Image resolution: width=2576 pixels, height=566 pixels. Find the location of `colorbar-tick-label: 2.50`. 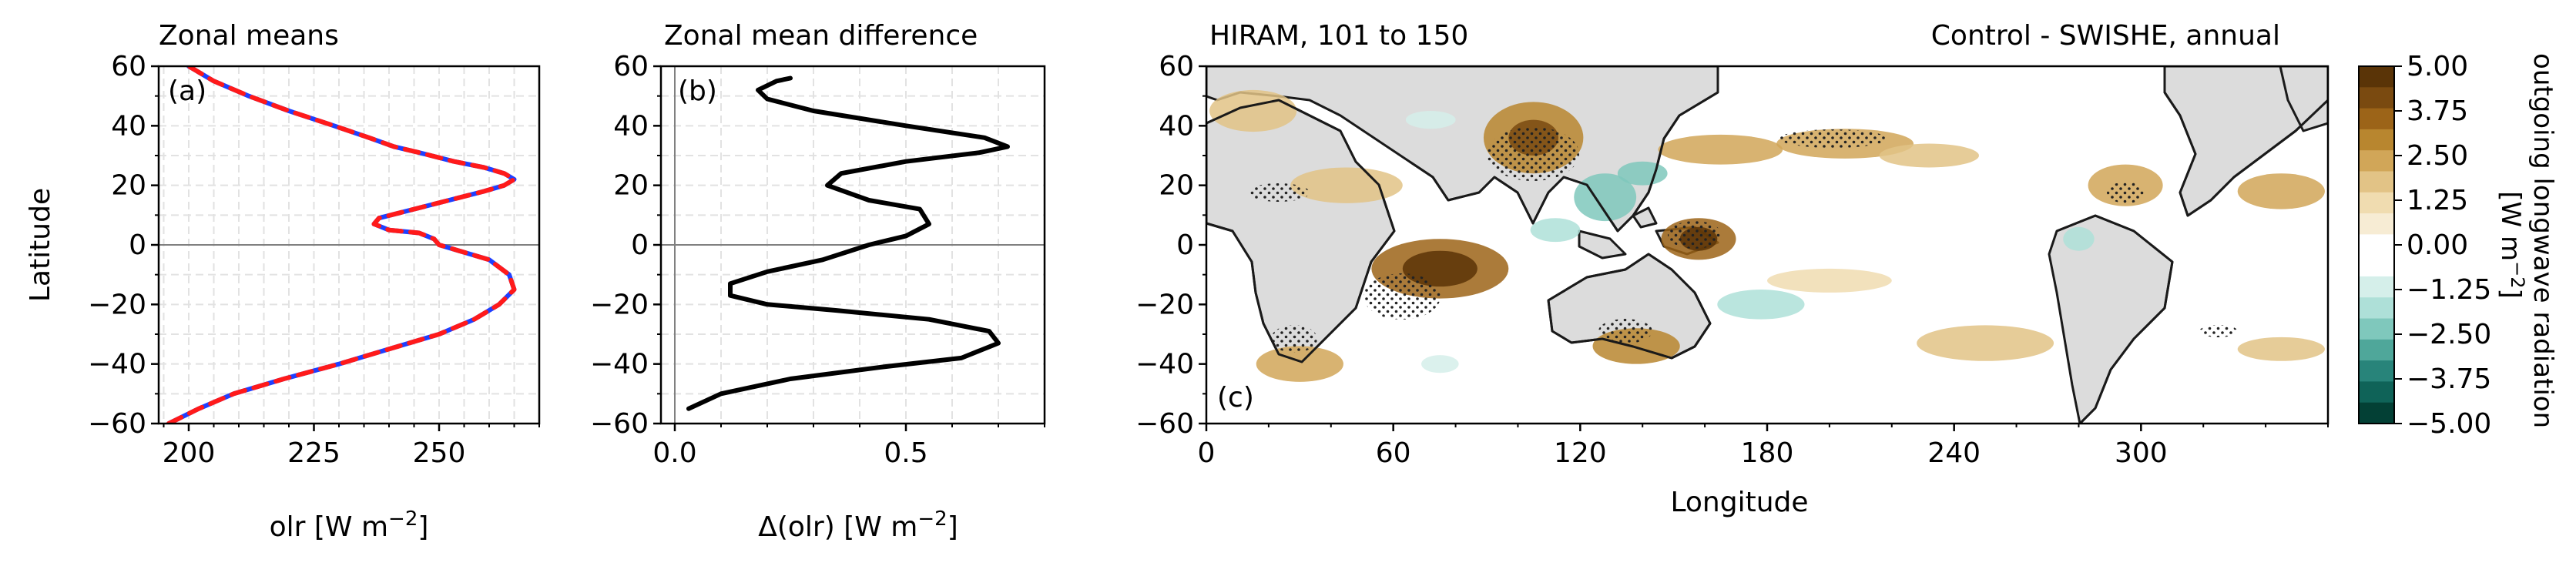

colorbar-tick-label: 2.50 is located at coordinates (2437, 156).